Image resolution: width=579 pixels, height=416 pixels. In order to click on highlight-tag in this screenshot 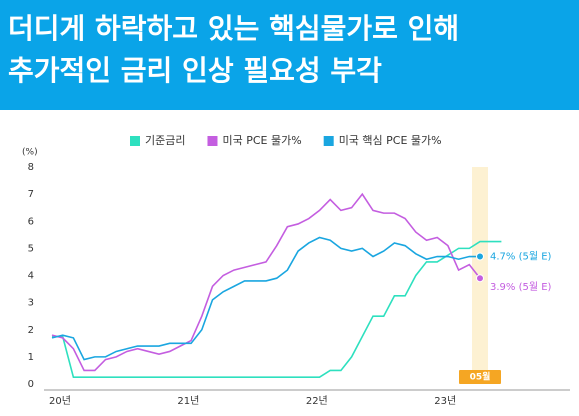, I will do `click(480, 377)`.